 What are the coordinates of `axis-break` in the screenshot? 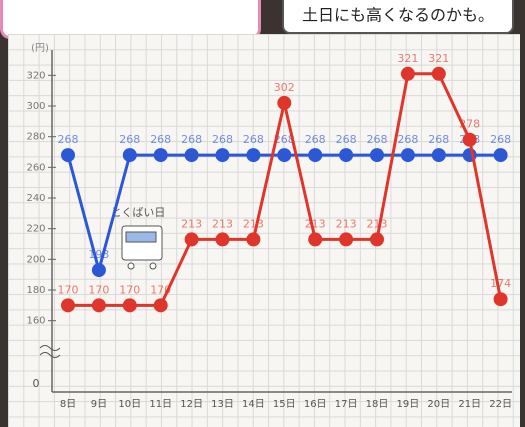 It's located at (50, 351).